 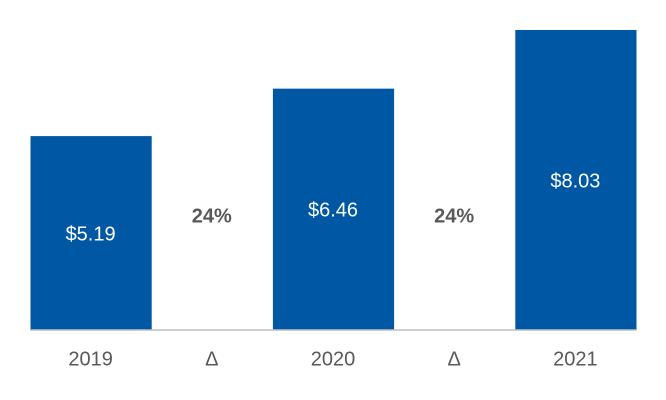 I want to click on value-label: $5.19, so click(x=91, y=234).